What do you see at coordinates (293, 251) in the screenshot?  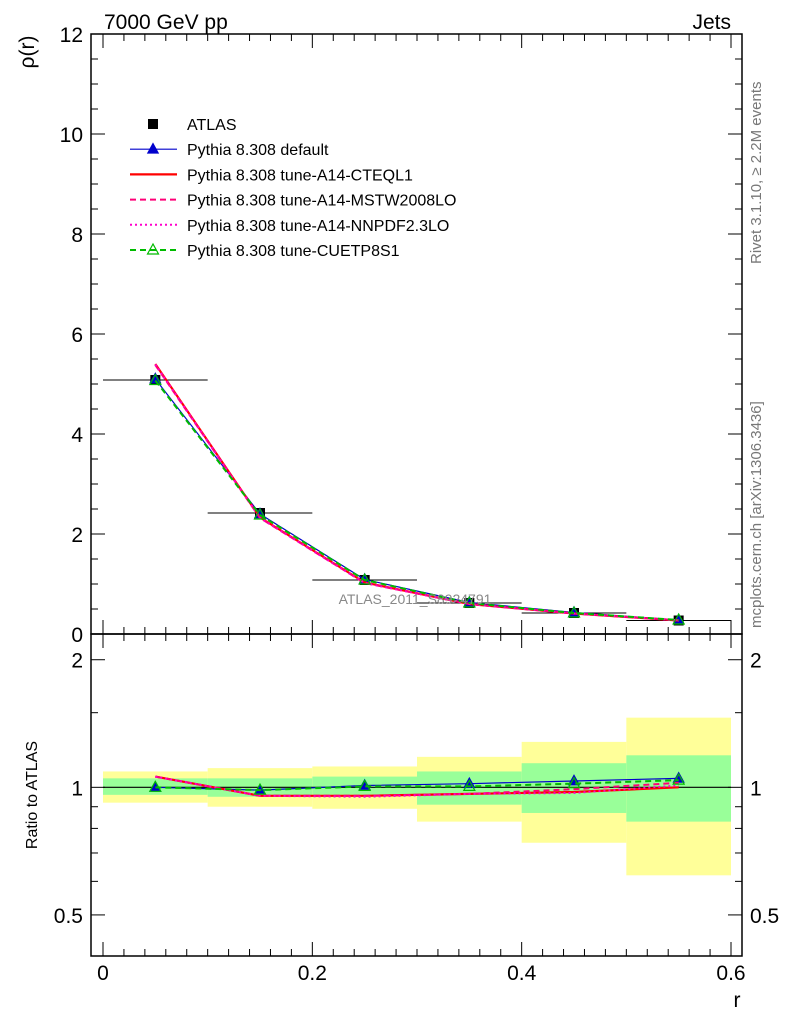 I see `legend-label-pythia-8-308-tune-cuetp8s1: Pythia 8.308 tune-CUETP8S1` at bounding box center [293, 251].